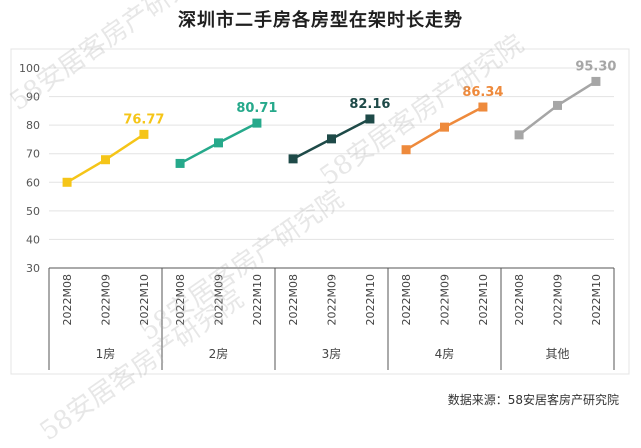 Image resolution: width=641 pixels, height=448 pixels. I want to click on data-label: 95.30, so click(595, 66).